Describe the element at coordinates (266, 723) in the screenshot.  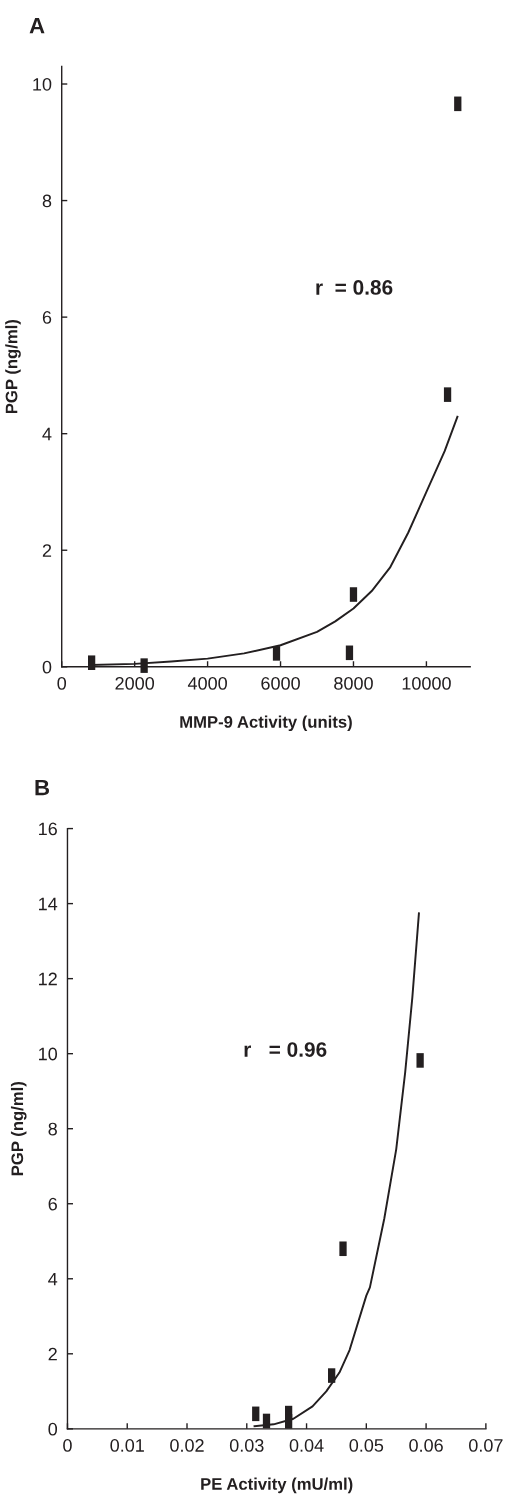
I see `x-axis-title: MMP-9 Activity (units)` at that location.